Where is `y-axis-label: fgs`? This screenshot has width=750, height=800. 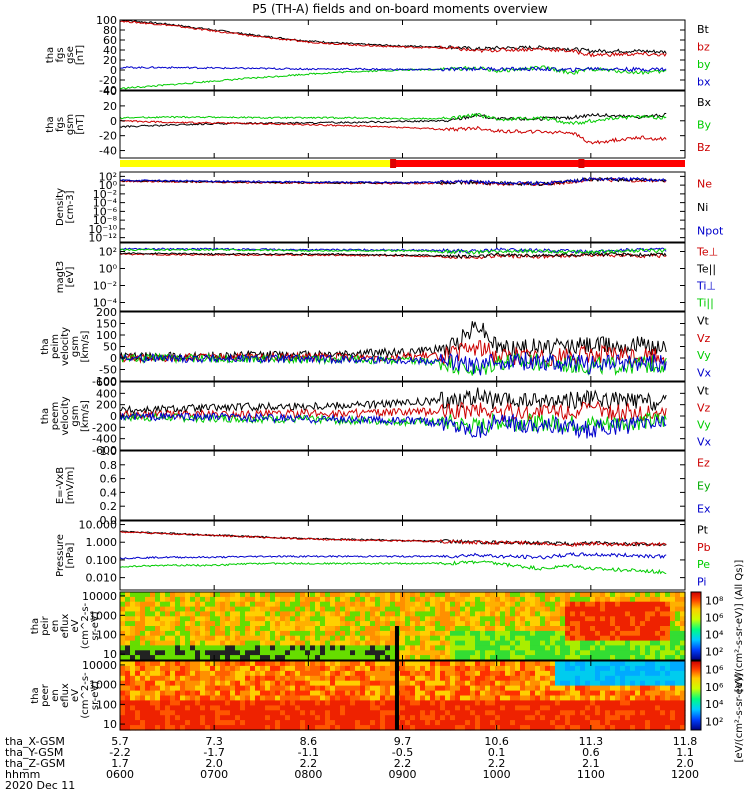
y-axis-label: fgs is located at coordinates (60, 124).